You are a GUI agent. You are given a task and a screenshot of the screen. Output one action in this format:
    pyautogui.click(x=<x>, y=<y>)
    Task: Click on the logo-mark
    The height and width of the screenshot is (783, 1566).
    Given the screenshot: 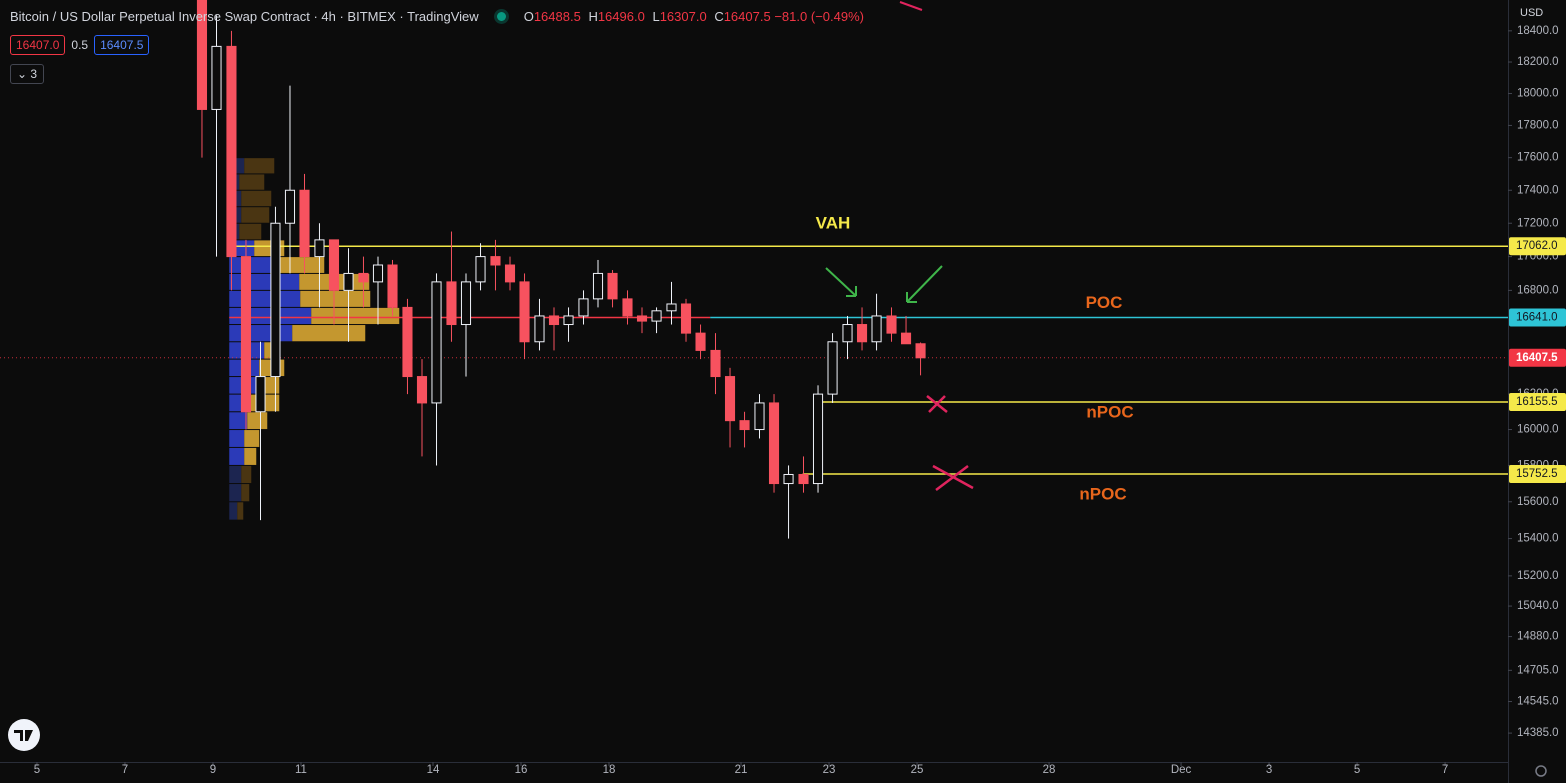 What is the action you would take?
    pyautogui.click(x=23, y=735)
    